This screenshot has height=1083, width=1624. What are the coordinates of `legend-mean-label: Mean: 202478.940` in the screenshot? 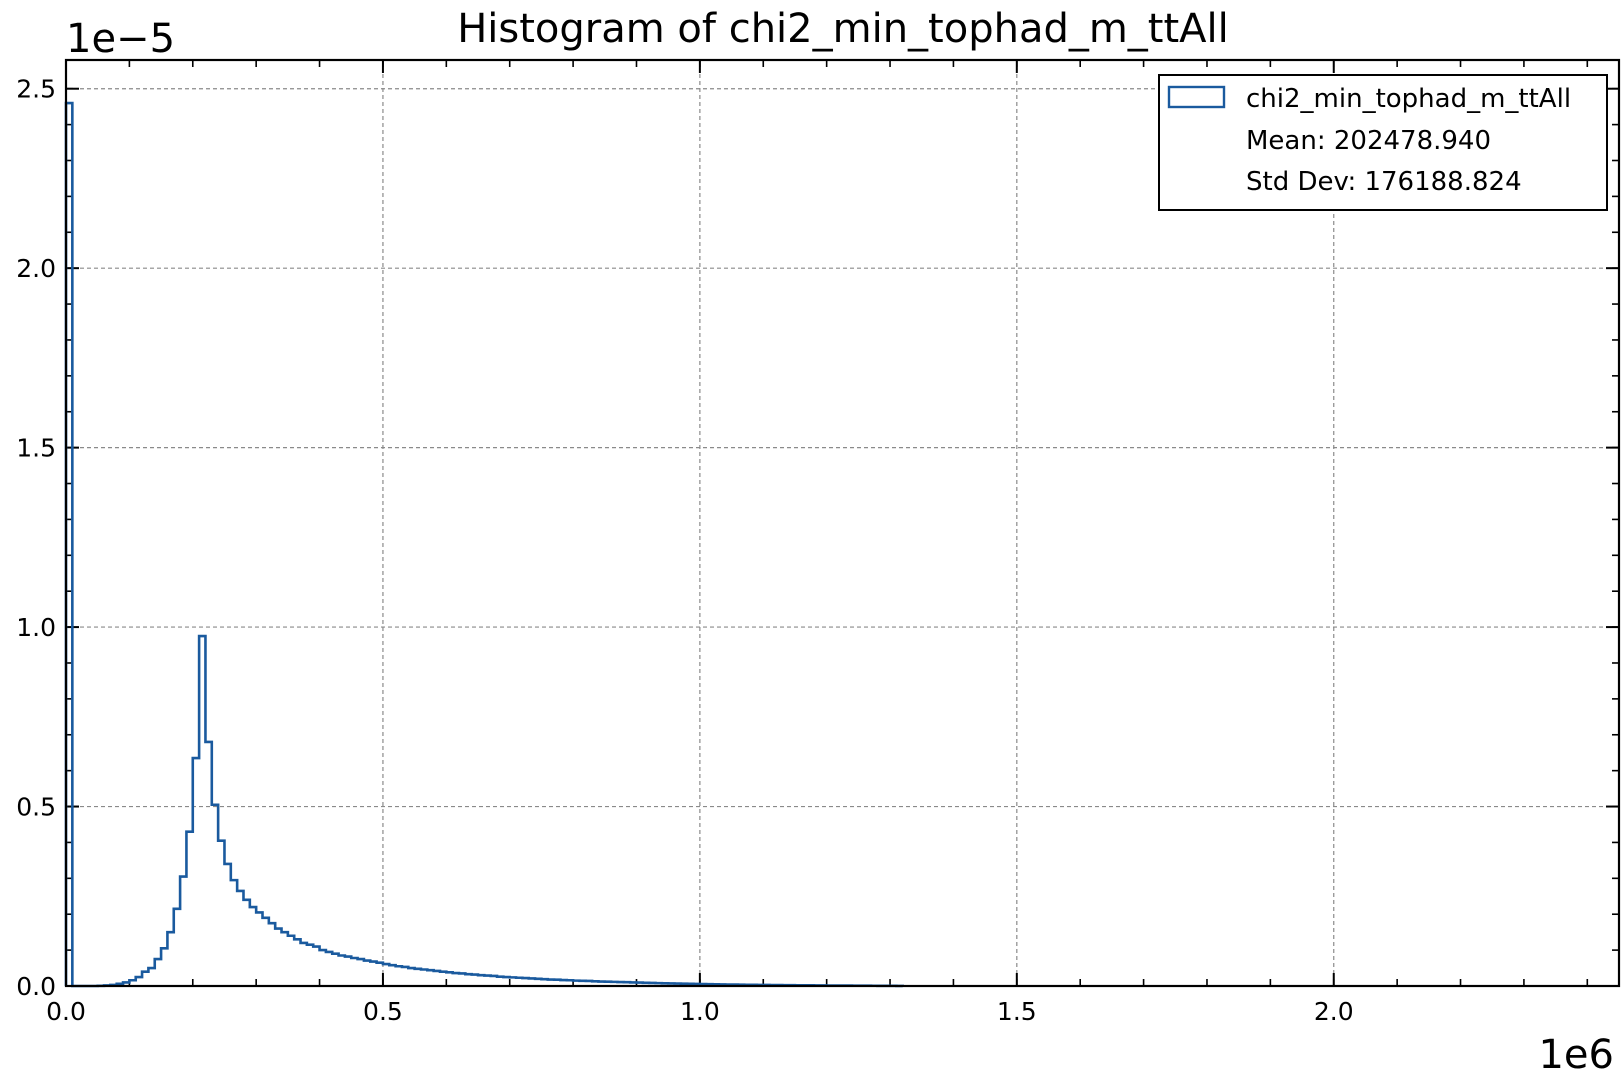 It's located at (1368, 141).